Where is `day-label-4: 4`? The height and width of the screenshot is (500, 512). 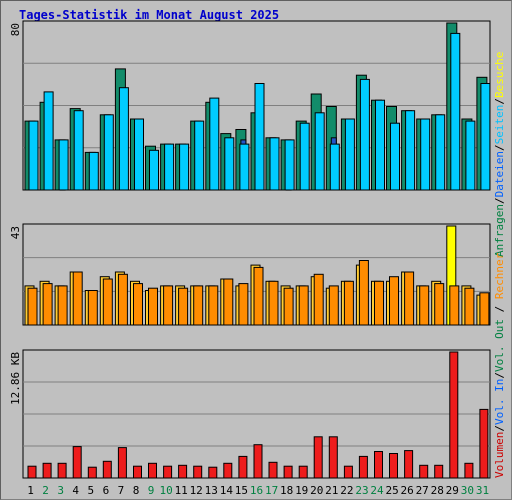 day-label-4: 4 is located at coordinates (75, 490).